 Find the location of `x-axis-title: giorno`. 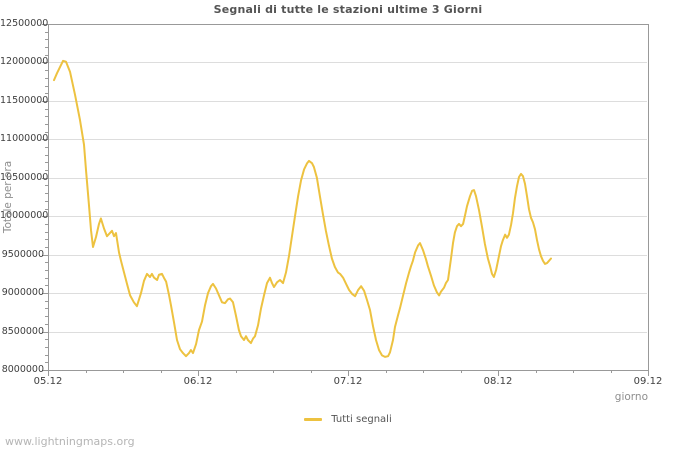

x-axis-title: giorno is located at coordinates (631, 397).